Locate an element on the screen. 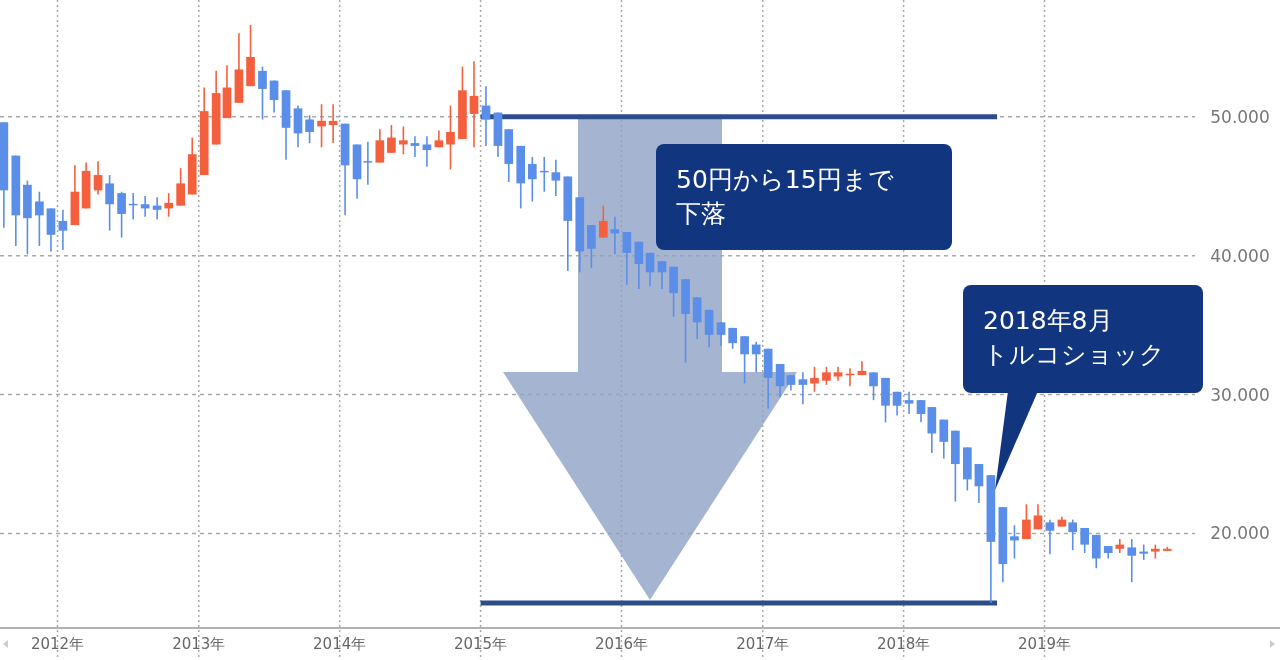 The image size is (1280, 660). y-tick-label: 40.000 is located at coordinates (1240, 255).